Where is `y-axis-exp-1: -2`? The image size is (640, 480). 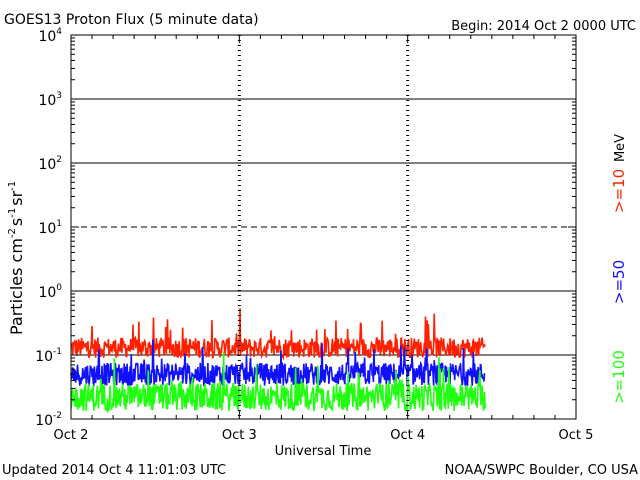
y-axis-exp-1: -2 is located at coordinates (12, 233).